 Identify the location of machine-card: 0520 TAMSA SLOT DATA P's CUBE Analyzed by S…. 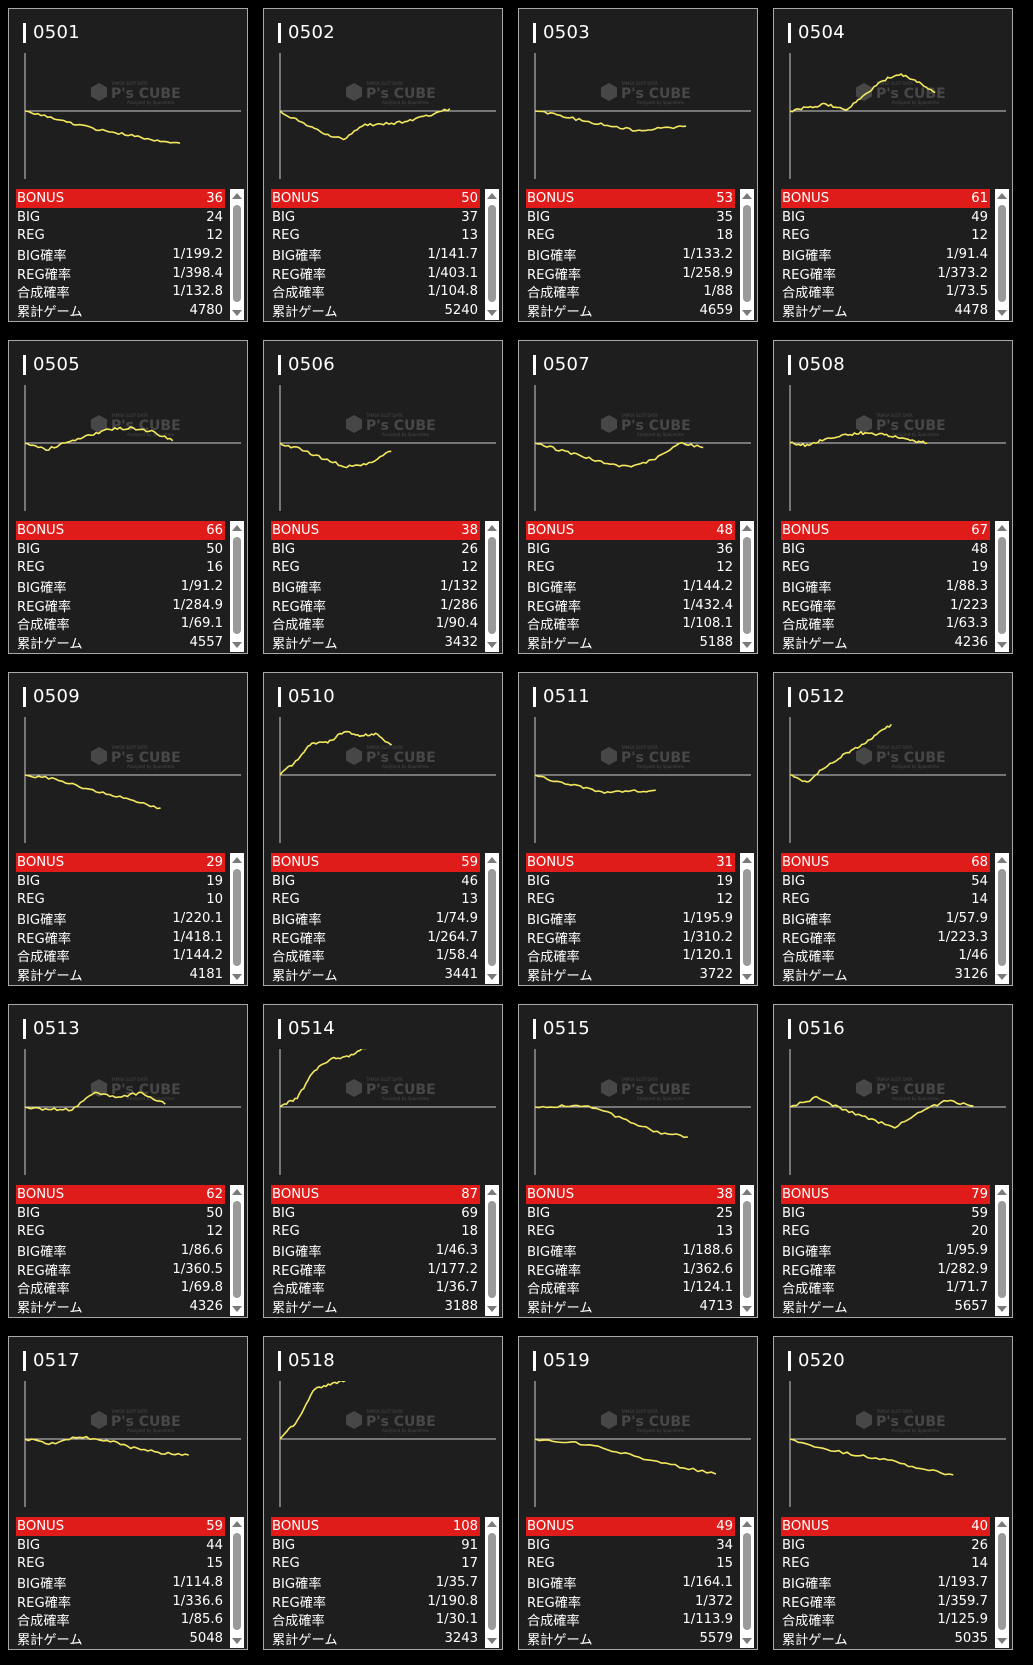
(893, 1493).